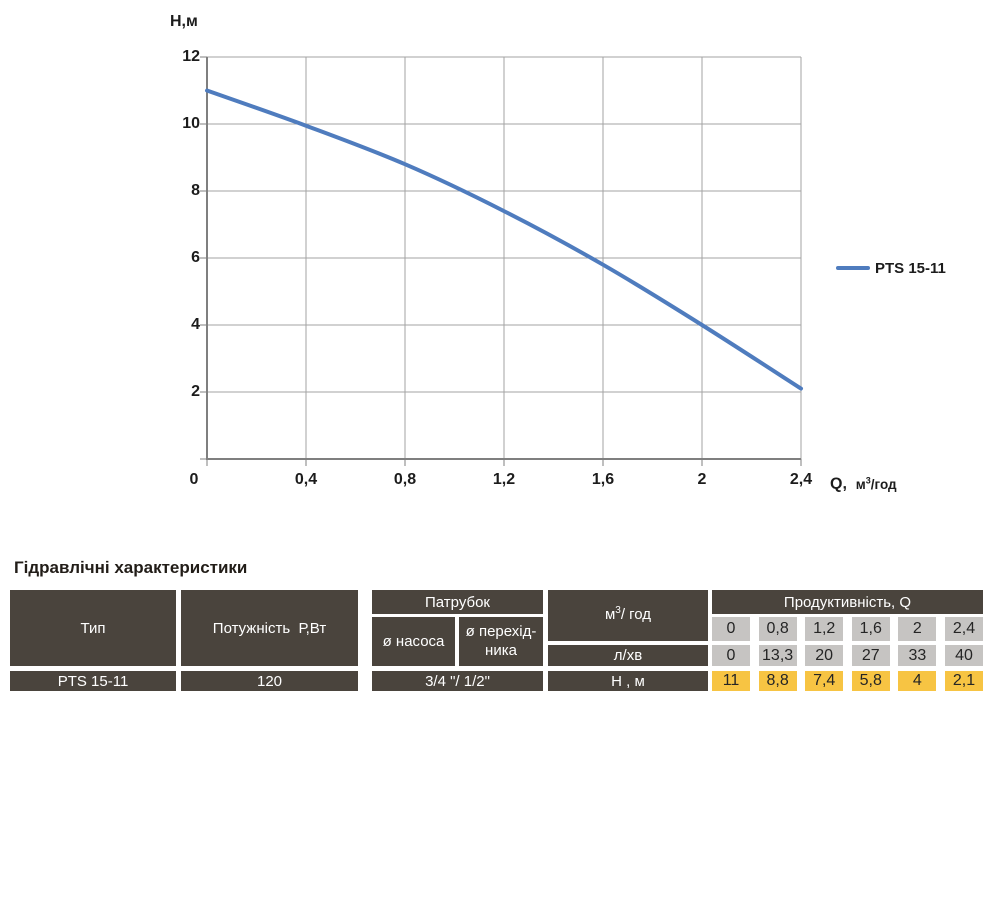 This screenshot has width=1000, height=910. What do you see at coordinates (457, 602) in the screenshot?
I see `header-pipe-group: Патрубок` at bounding box center [457, 602].